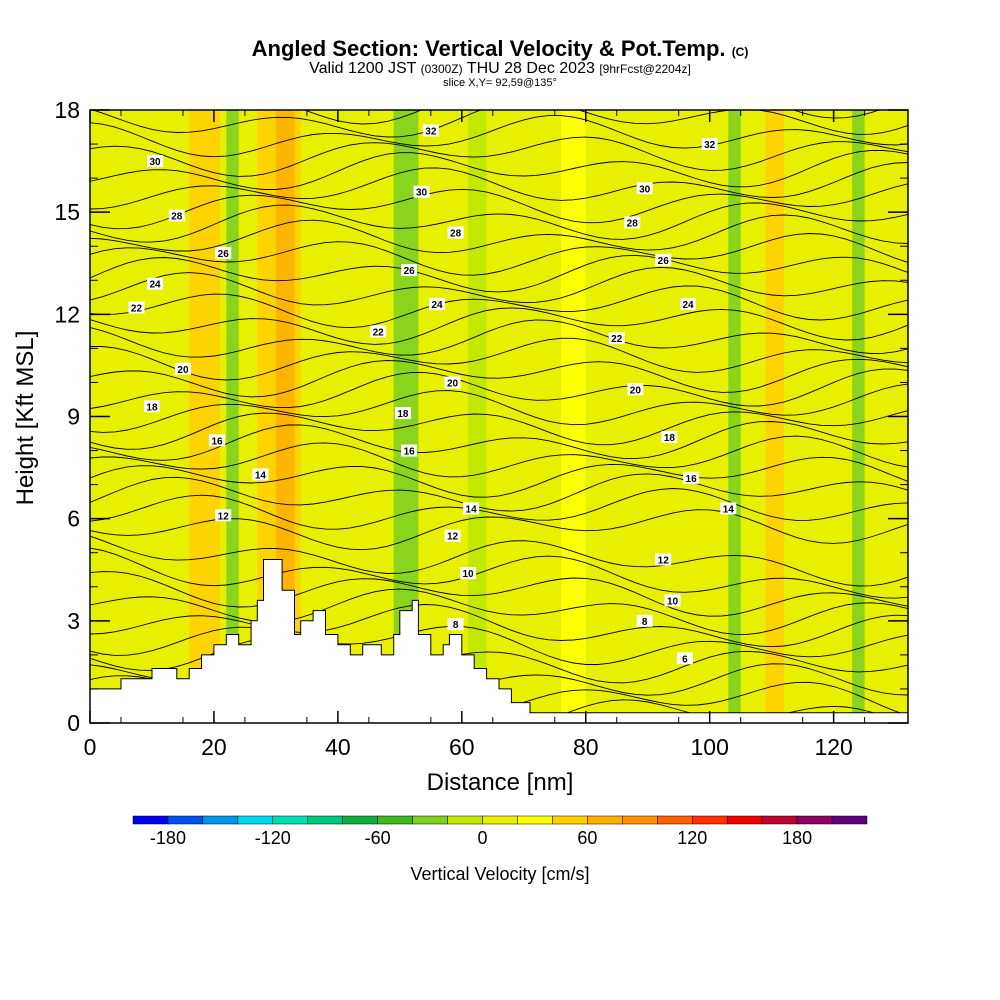 Image resolution: width=1000 pixels, height=1000 pixels. What do you see at coordinates (833, 747) in the screenshot?
I see `x-tick-label: 120` at bounding box center [833, 747].